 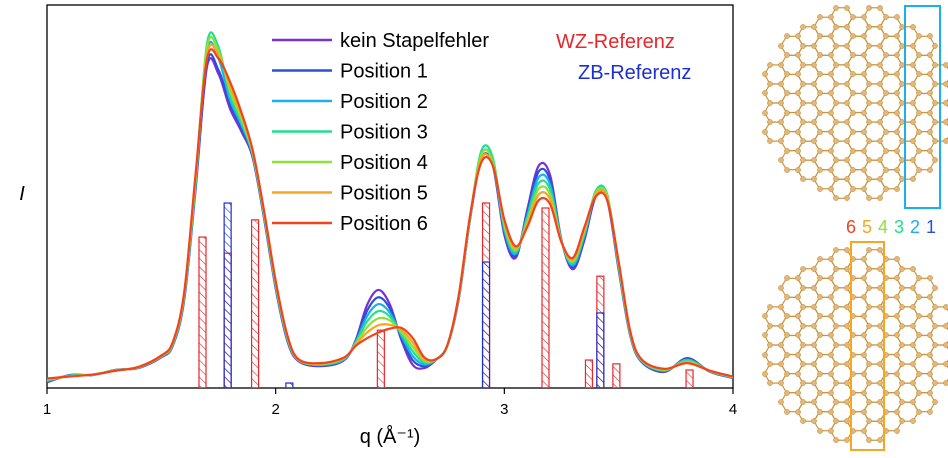 What do you see at coordinates (634, 73) in the screenshot?
I see `legend-label: ZB-Referenz` at bounding box center [634, 73].